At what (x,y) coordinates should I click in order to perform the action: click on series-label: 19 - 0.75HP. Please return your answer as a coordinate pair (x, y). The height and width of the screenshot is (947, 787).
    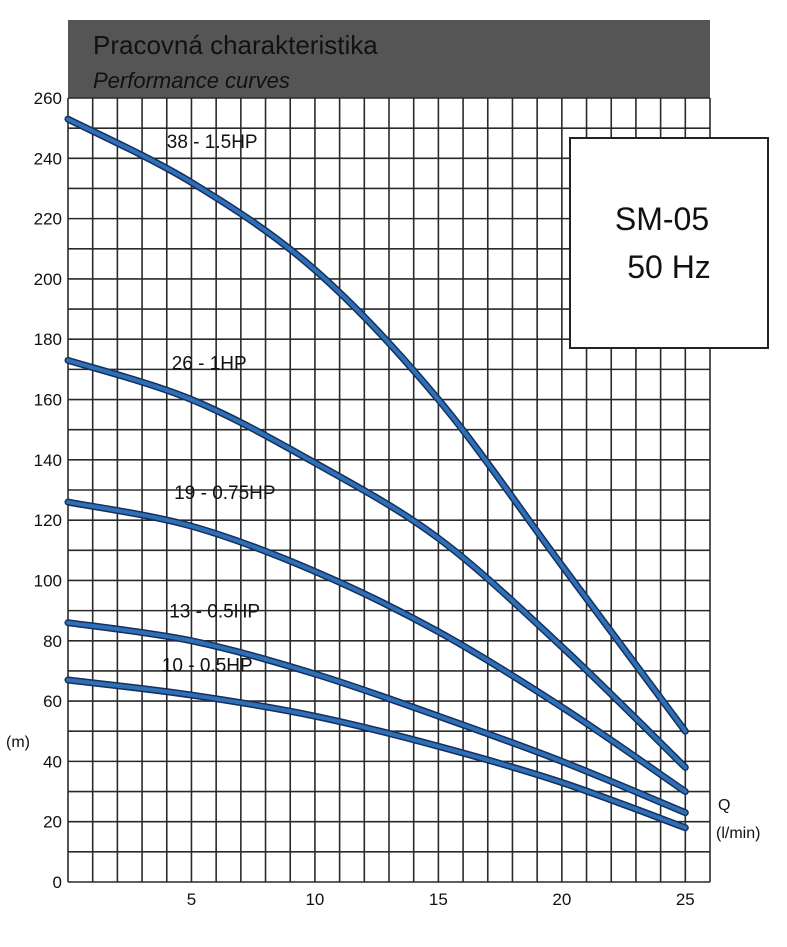
    Looking at the image, I should click on (224, 493).